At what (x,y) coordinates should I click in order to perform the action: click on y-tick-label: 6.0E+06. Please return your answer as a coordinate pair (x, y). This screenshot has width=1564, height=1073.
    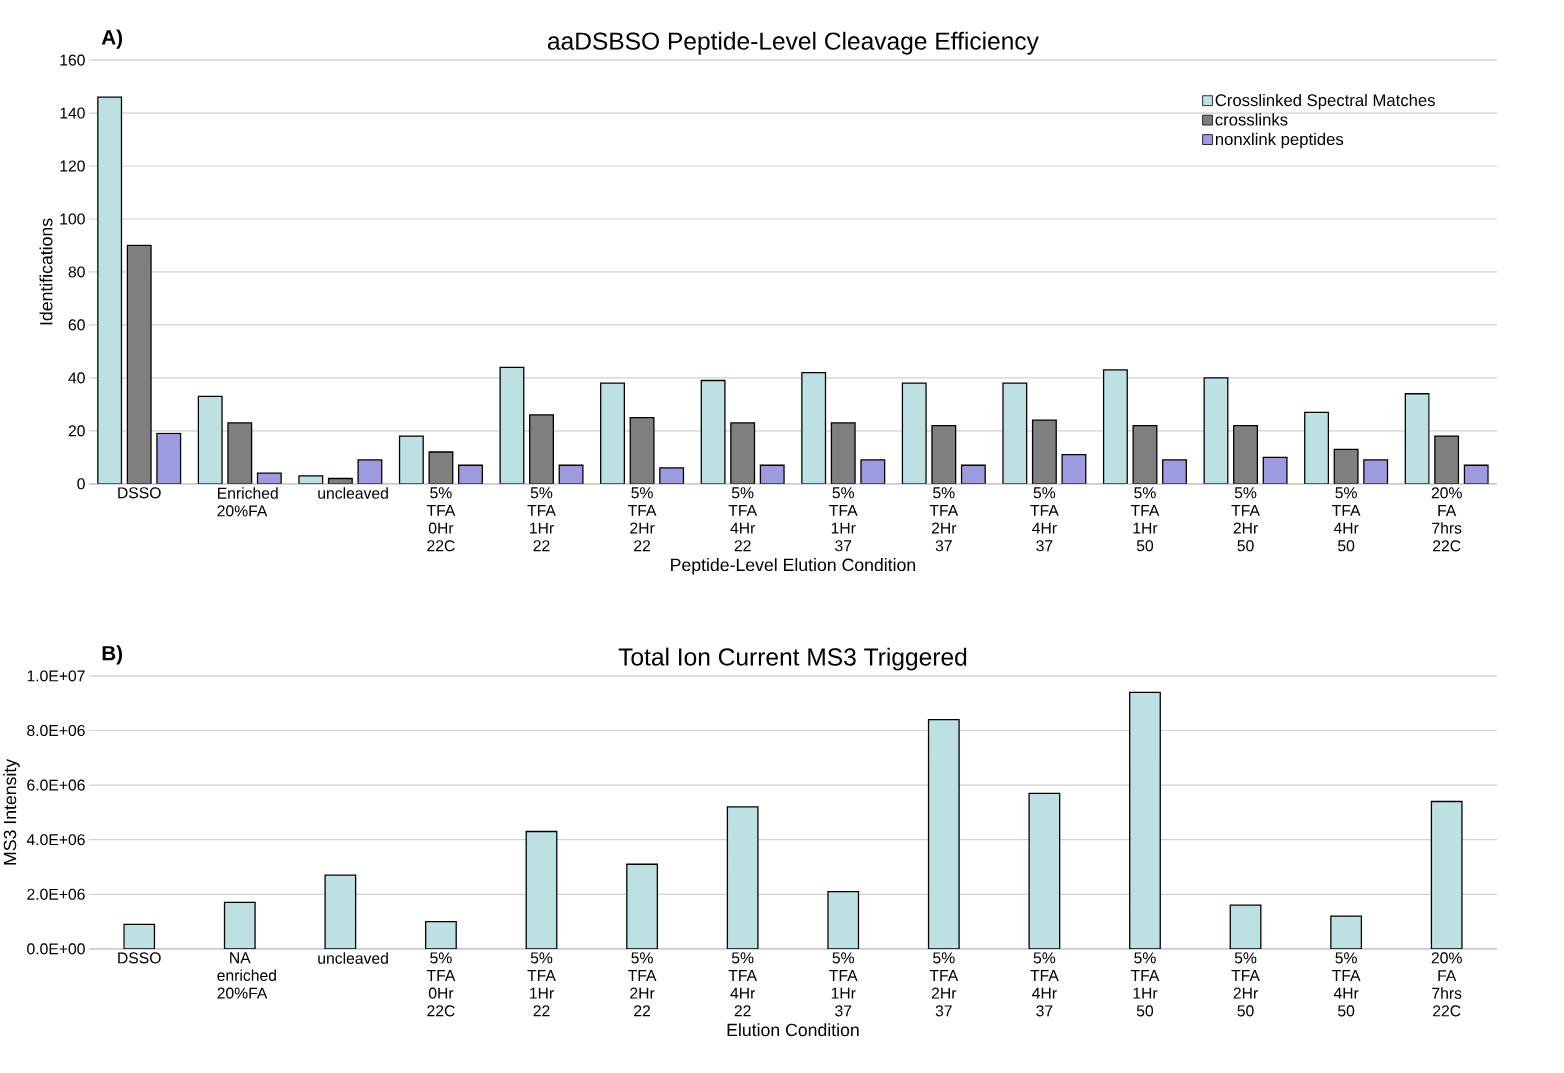
    Looking at the image, I should click on (56, 785).